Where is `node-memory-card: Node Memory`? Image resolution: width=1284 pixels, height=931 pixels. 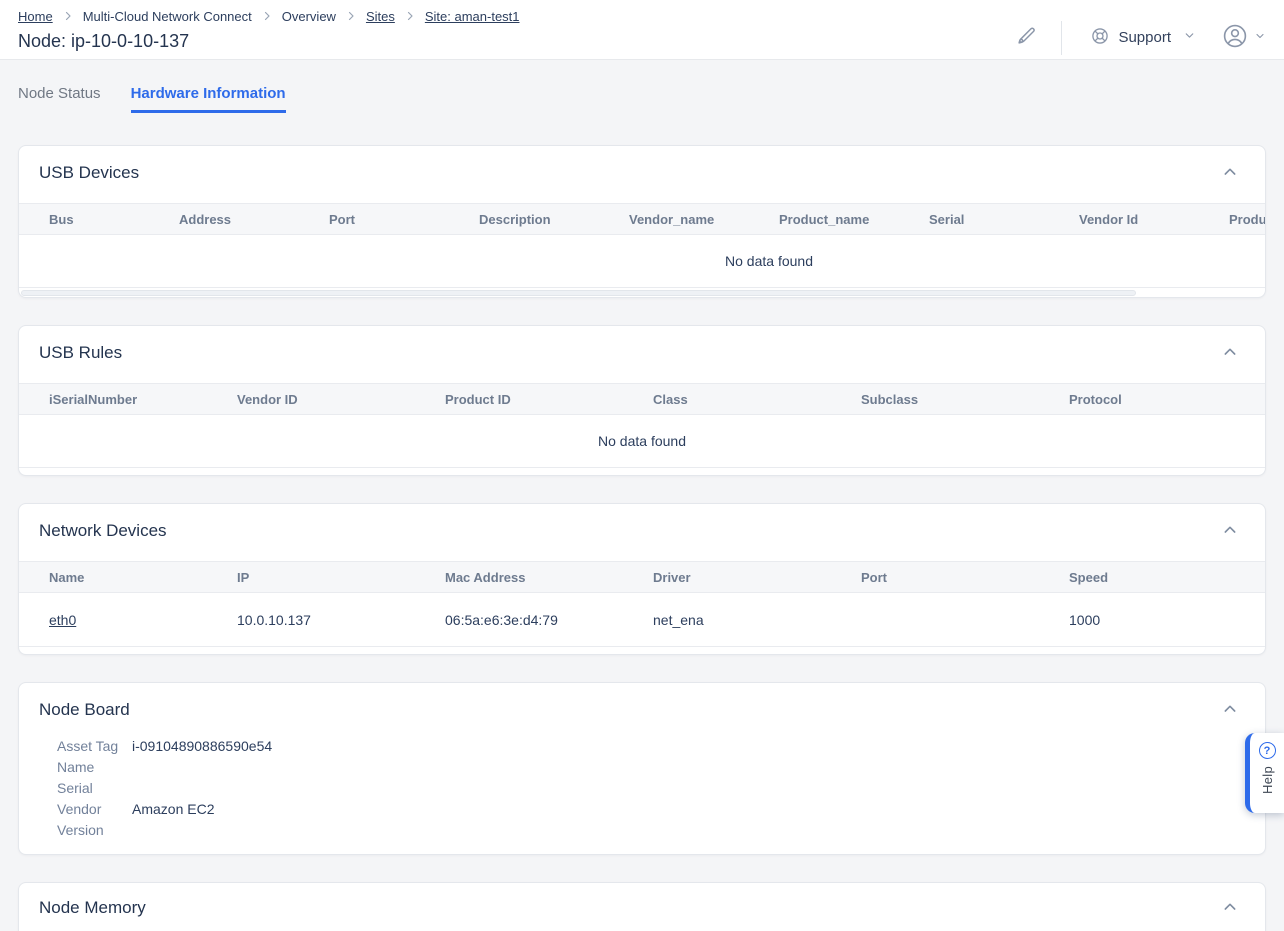
node-memory-card: Node Memory is located at coordinates (642, 906).